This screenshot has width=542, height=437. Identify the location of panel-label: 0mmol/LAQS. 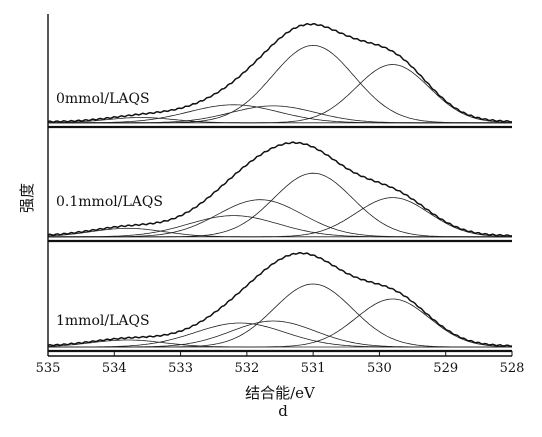
(103, 99).